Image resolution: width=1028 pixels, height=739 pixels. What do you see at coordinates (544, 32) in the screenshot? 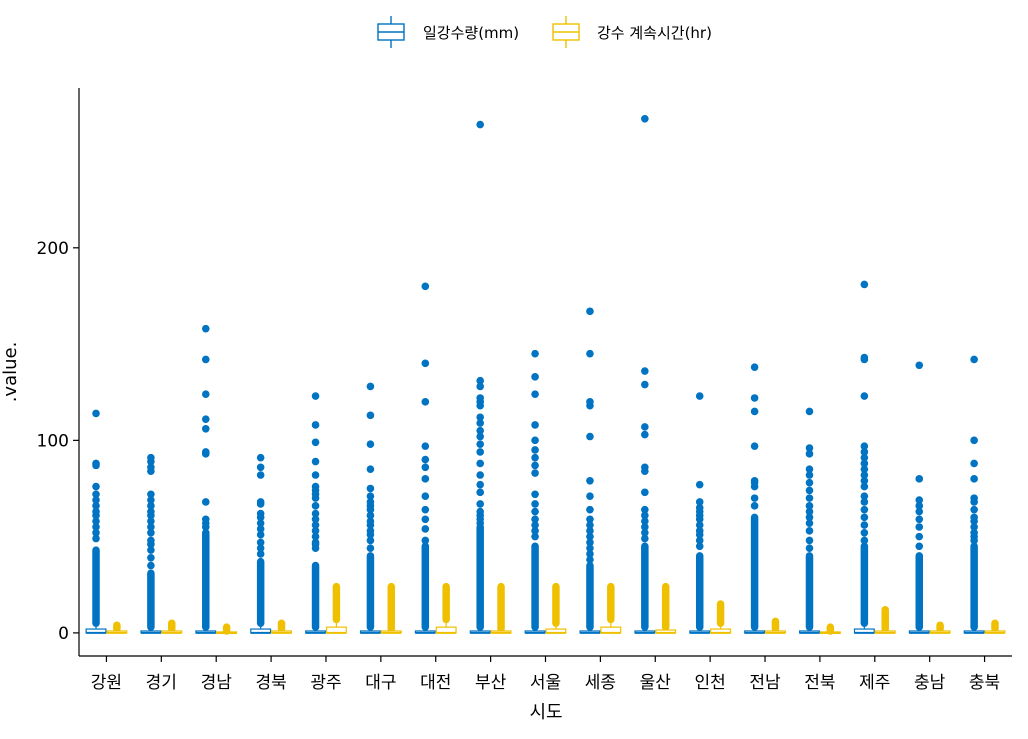
I see `legend: 일강수량(mm) 강수 계속시간(hr)` at bounding box center [544, 32].